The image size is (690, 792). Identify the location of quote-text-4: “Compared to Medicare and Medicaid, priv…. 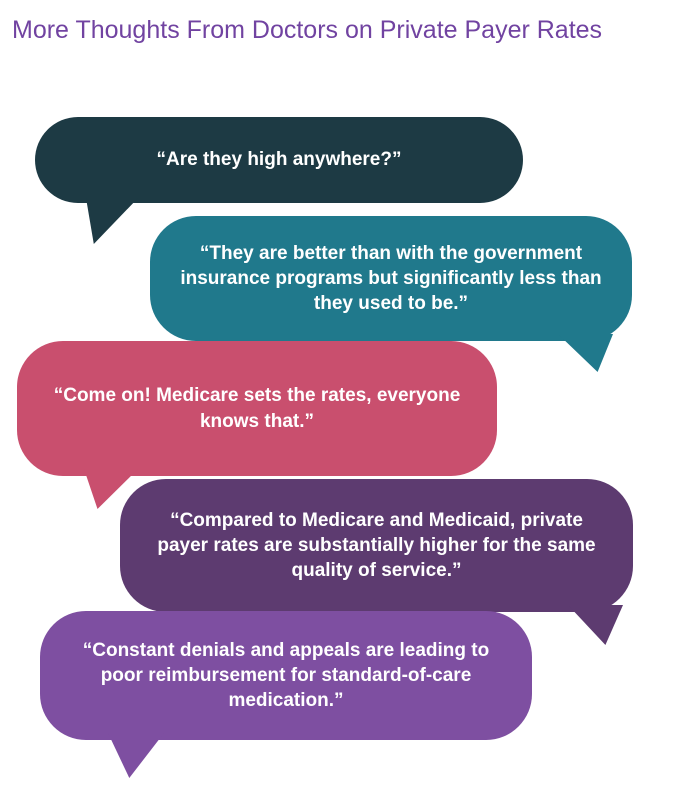
(376, 545).